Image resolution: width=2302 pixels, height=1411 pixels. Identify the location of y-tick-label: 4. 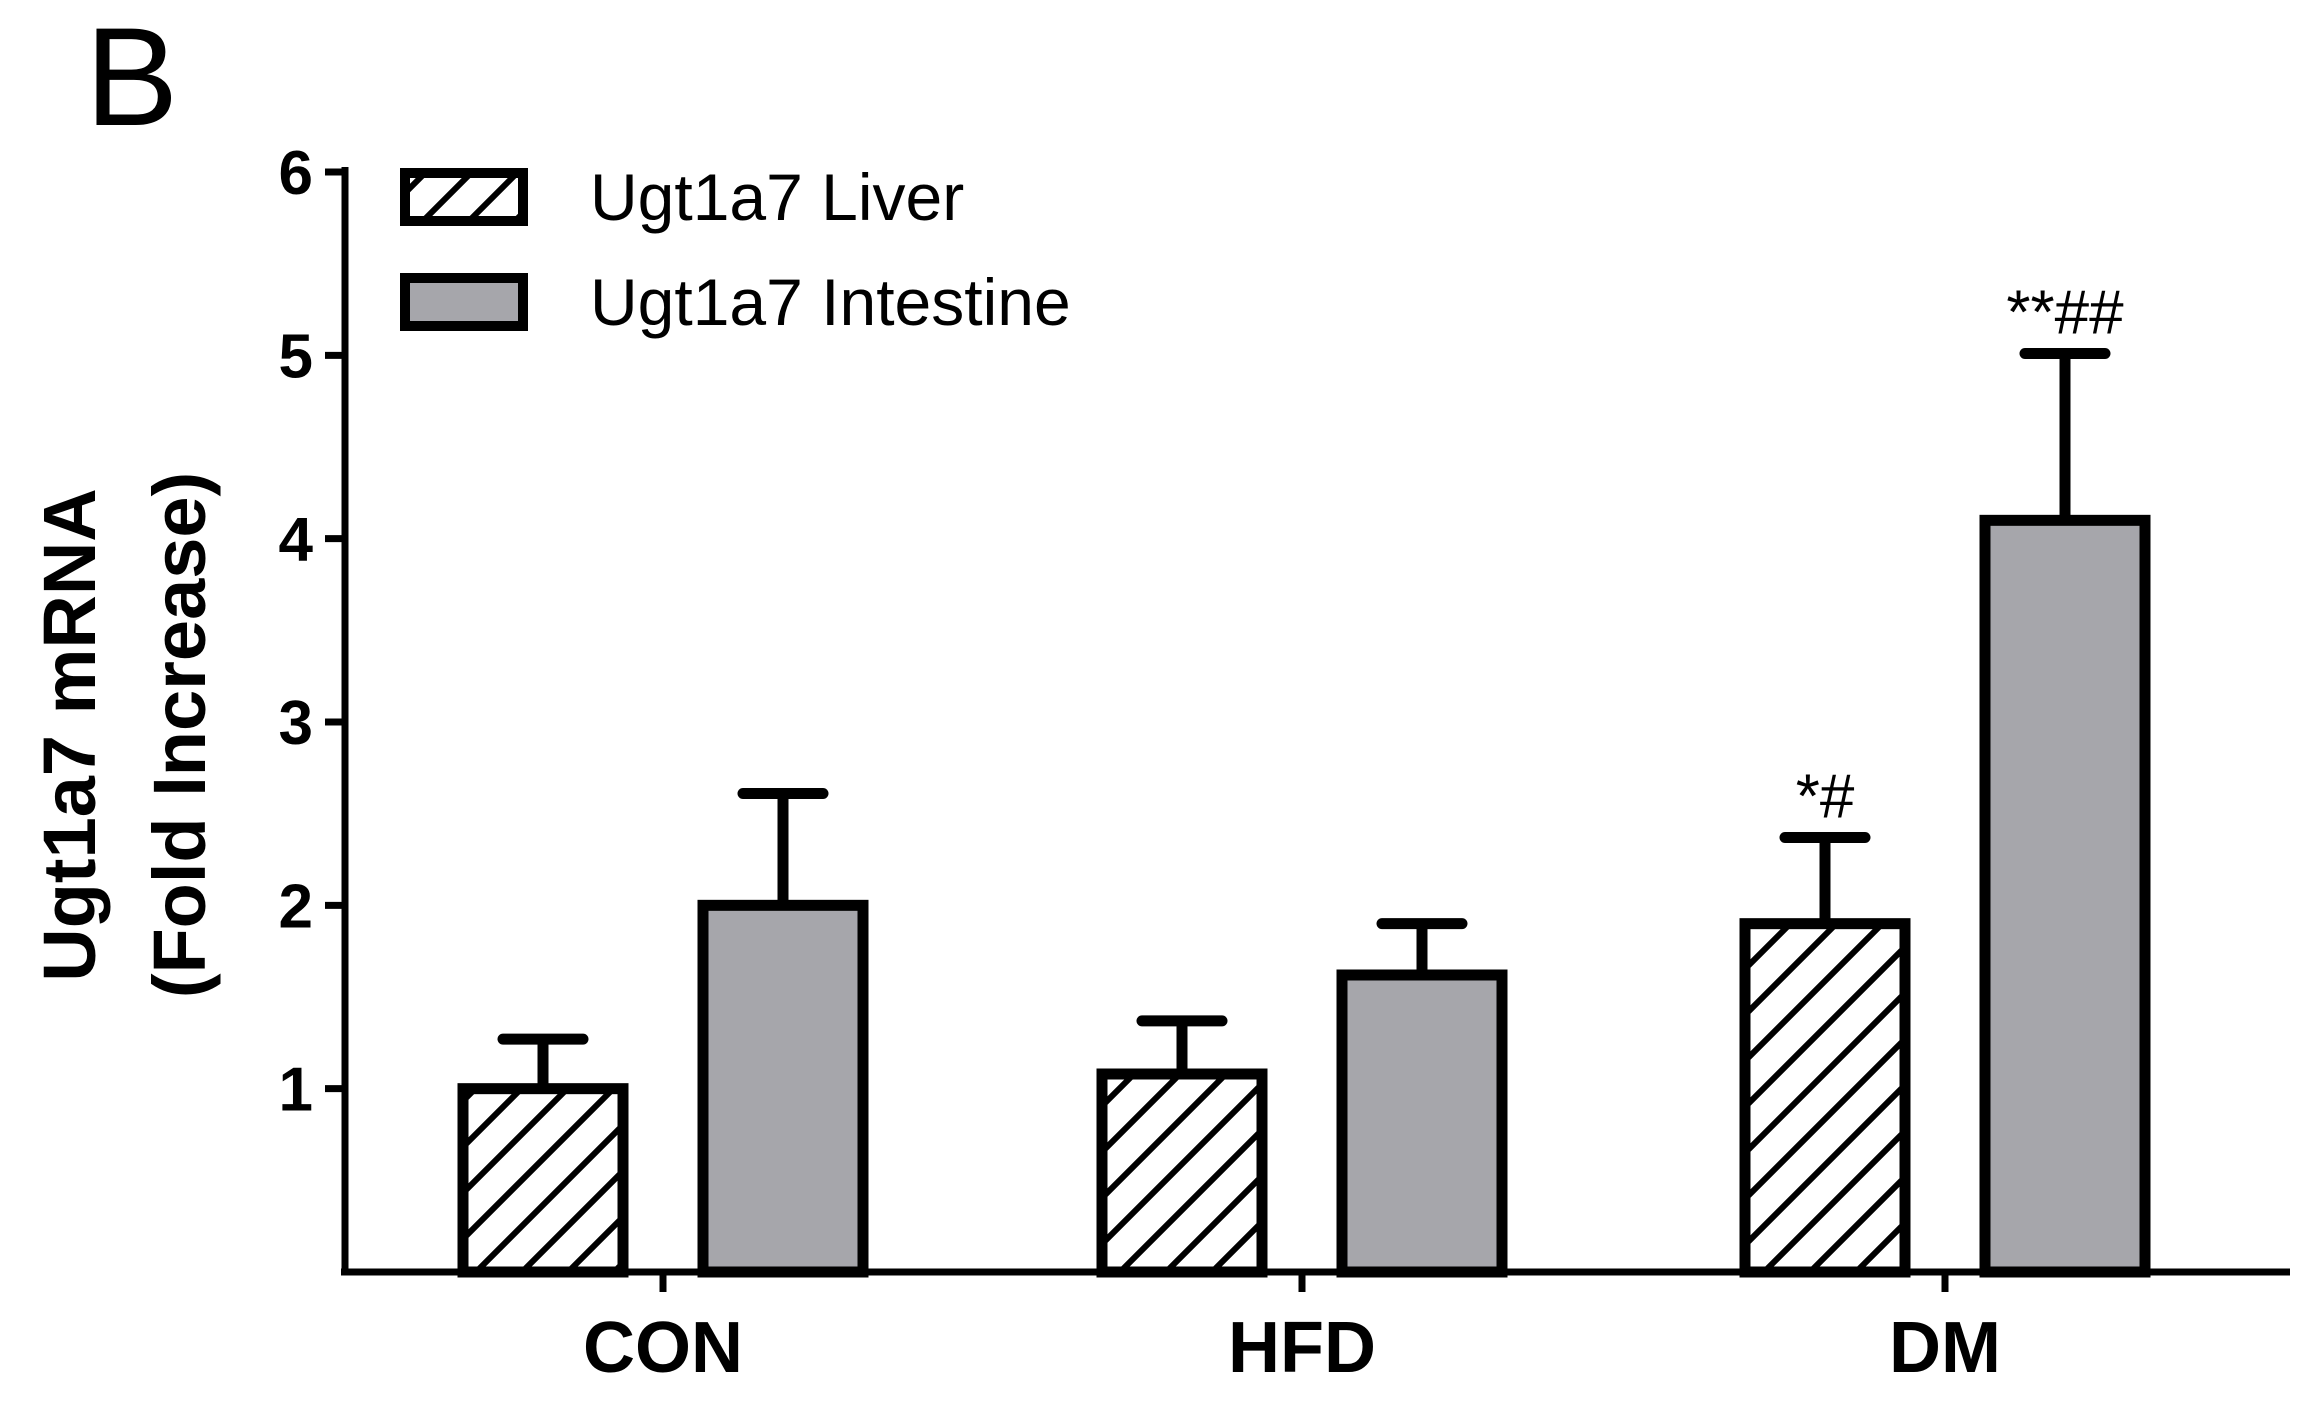
(296, 540).